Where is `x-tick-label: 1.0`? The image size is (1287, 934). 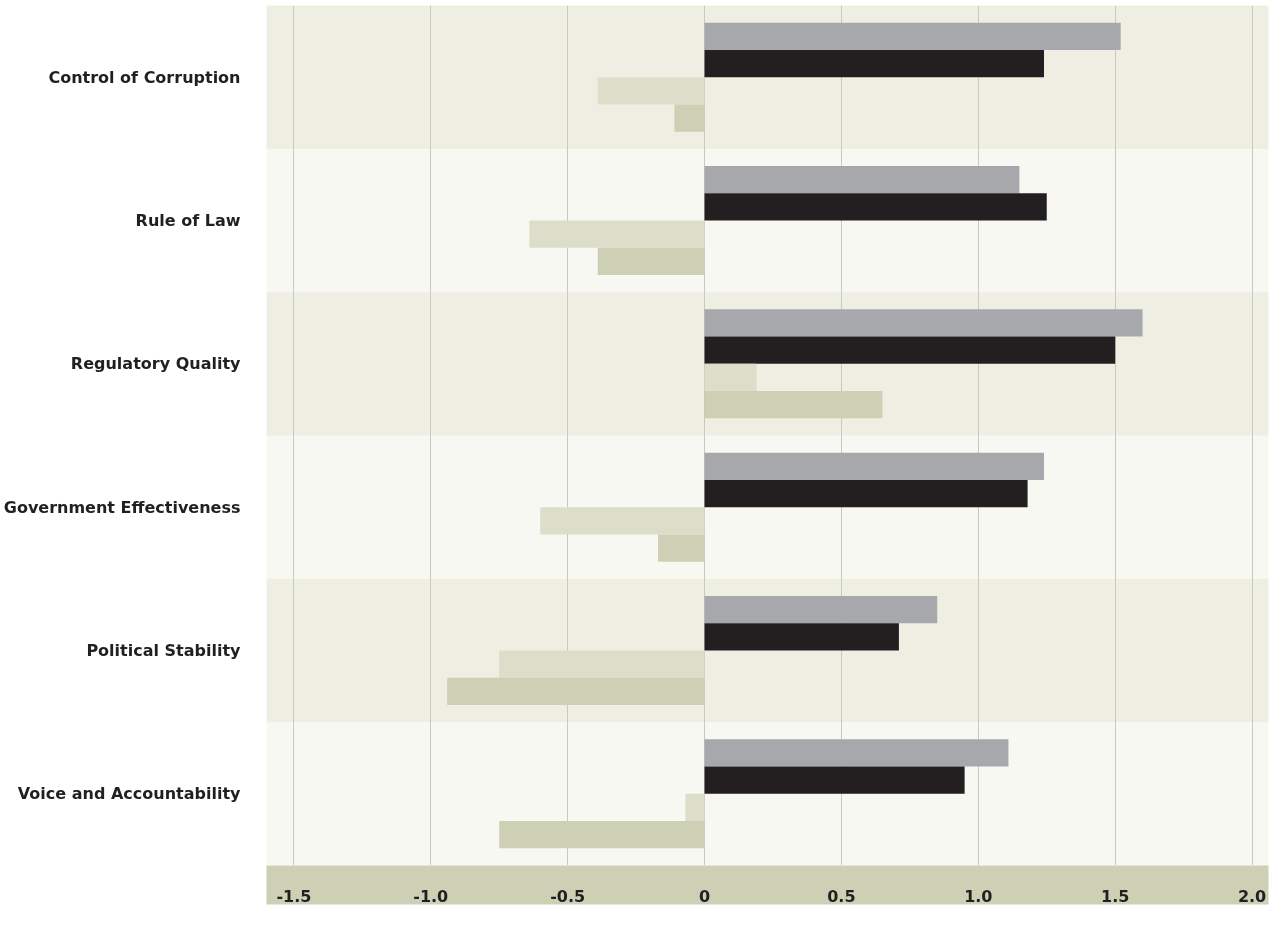
x-tick-label: 1.0 is located at coordinates (978, 896).